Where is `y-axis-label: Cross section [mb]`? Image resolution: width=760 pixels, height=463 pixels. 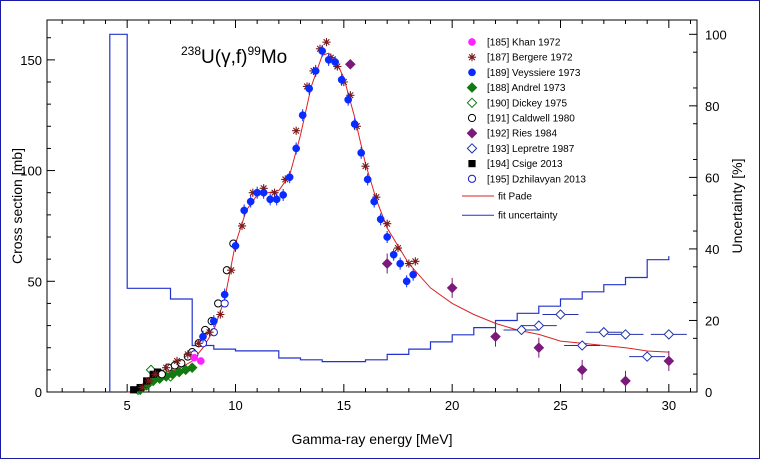 y-axis-label: Cross section [mb] is located at coordinates (17, 206).